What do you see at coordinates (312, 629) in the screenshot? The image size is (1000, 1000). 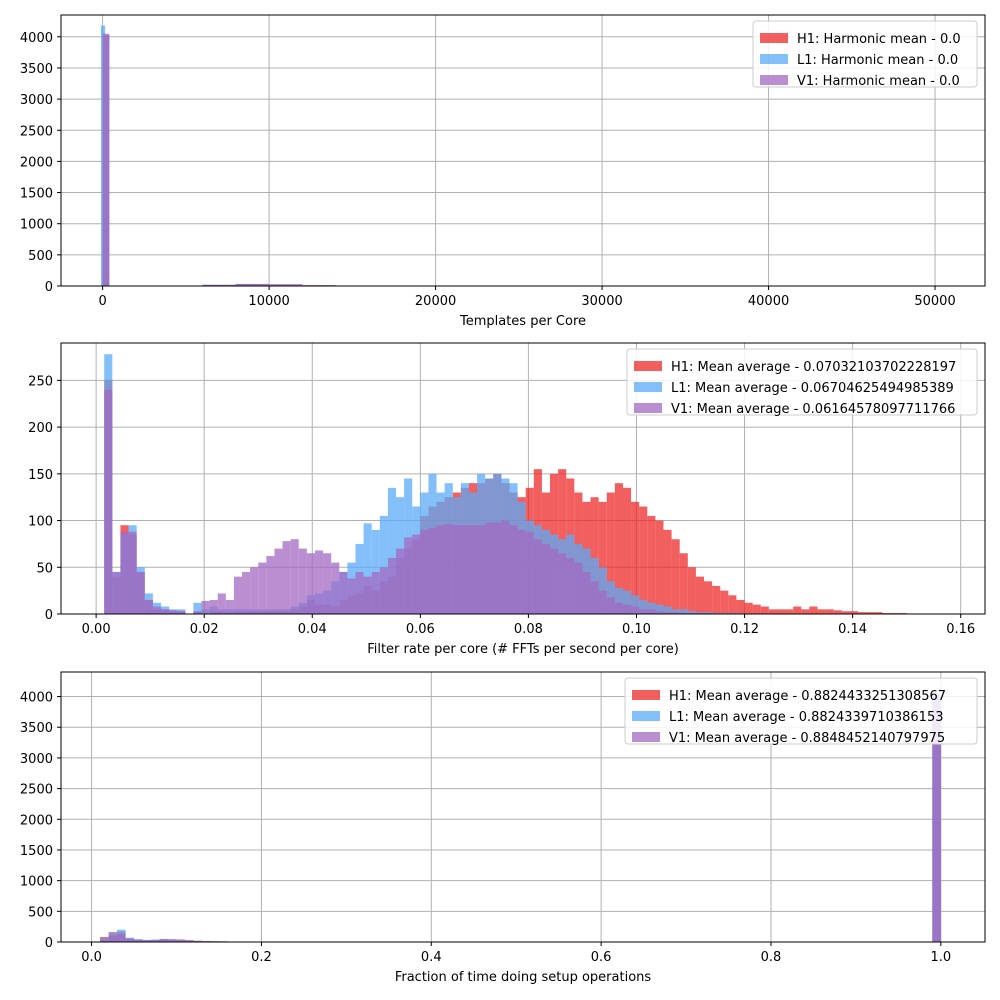 I see `x-tick-label: 0.04` at bounding box center [312, 629].